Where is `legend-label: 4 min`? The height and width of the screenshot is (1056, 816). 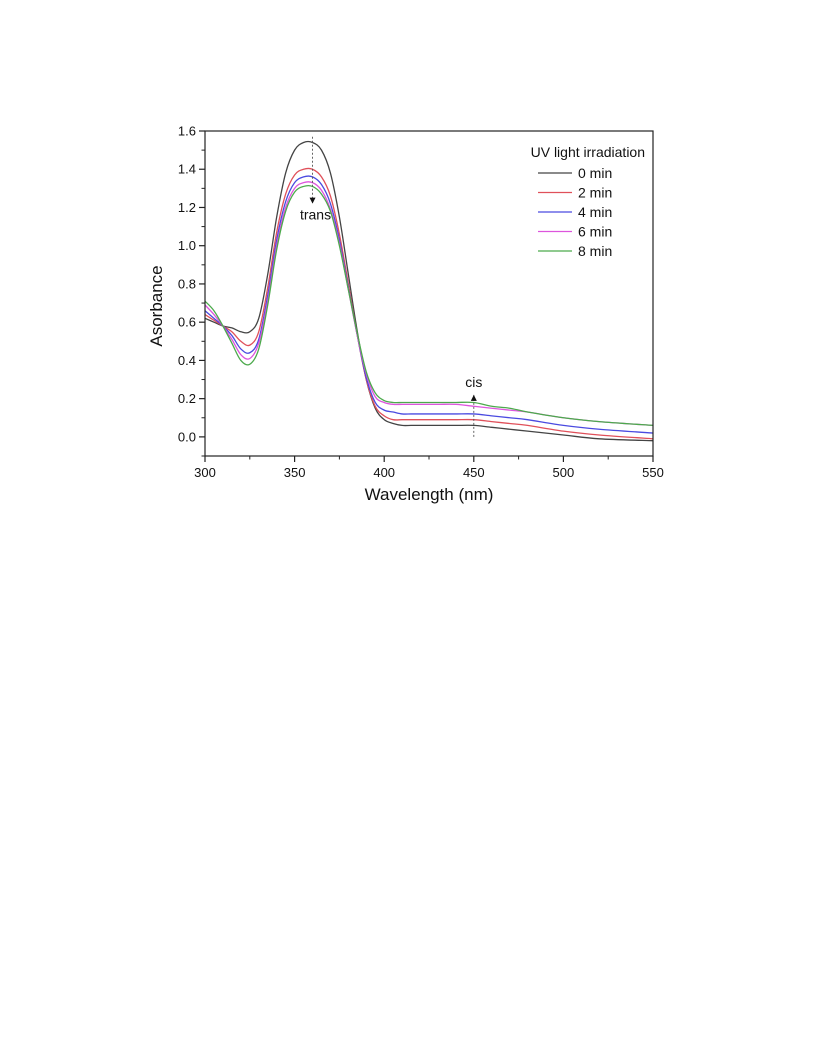 legend-label: 4 min is located at coordinates (595, 212).